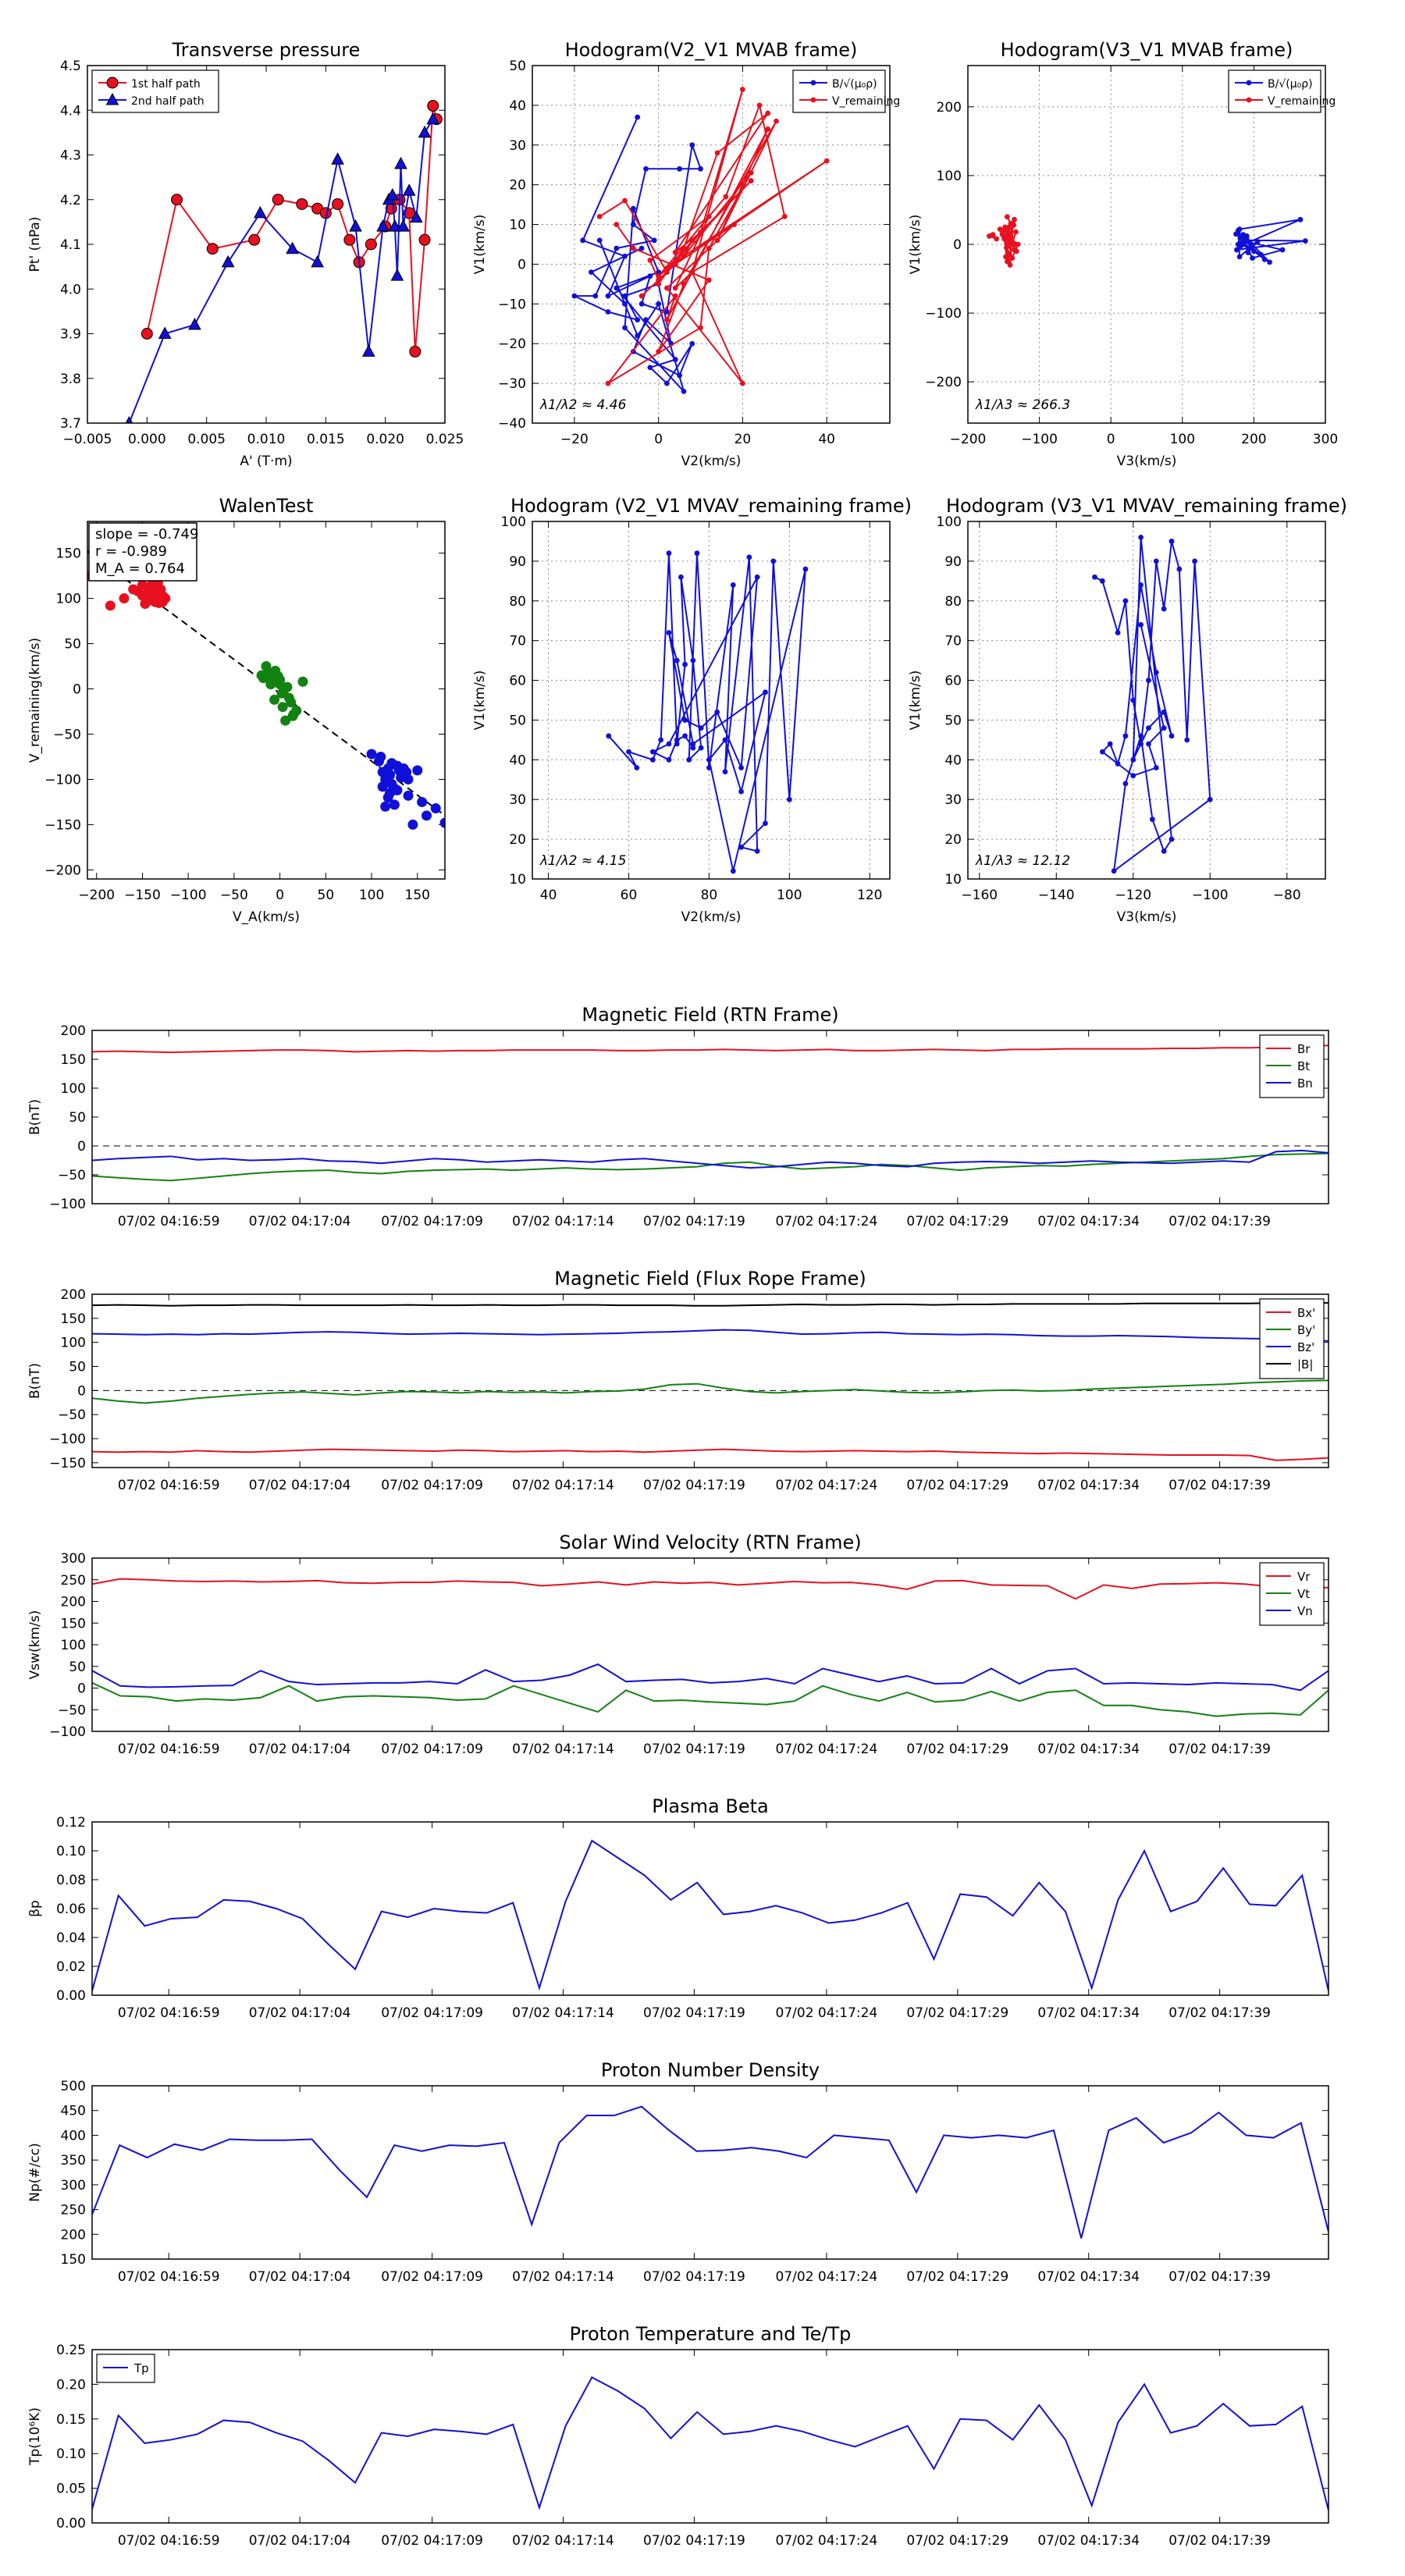 Image resolution: width=1405 pixels, height=2576 pixels. What do you see at coordinates (71, 379) in the screenshot?
I see `y-tick-label: 3.8` at bounding box center [71, 379].